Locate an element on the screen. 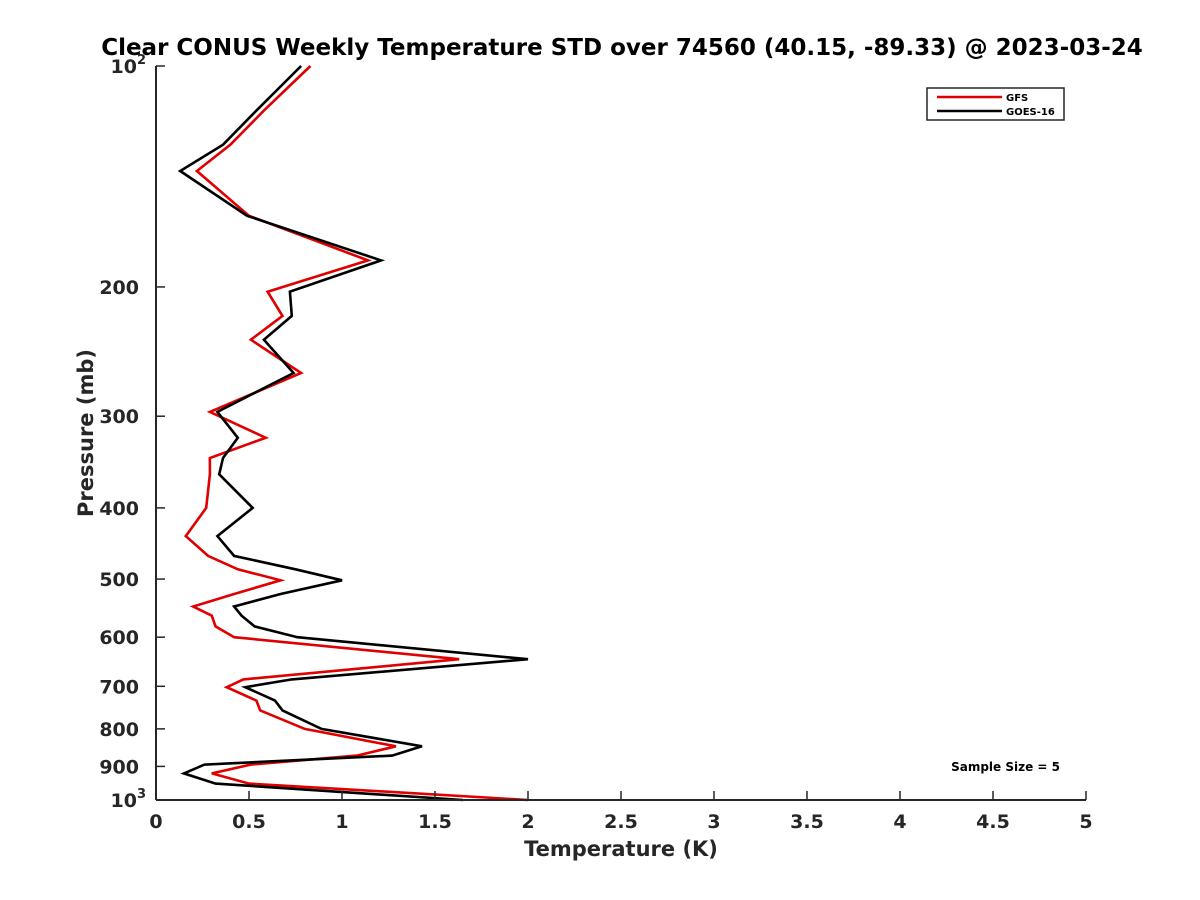  x-tick-label: 1 is located at coordinates (341, 822).